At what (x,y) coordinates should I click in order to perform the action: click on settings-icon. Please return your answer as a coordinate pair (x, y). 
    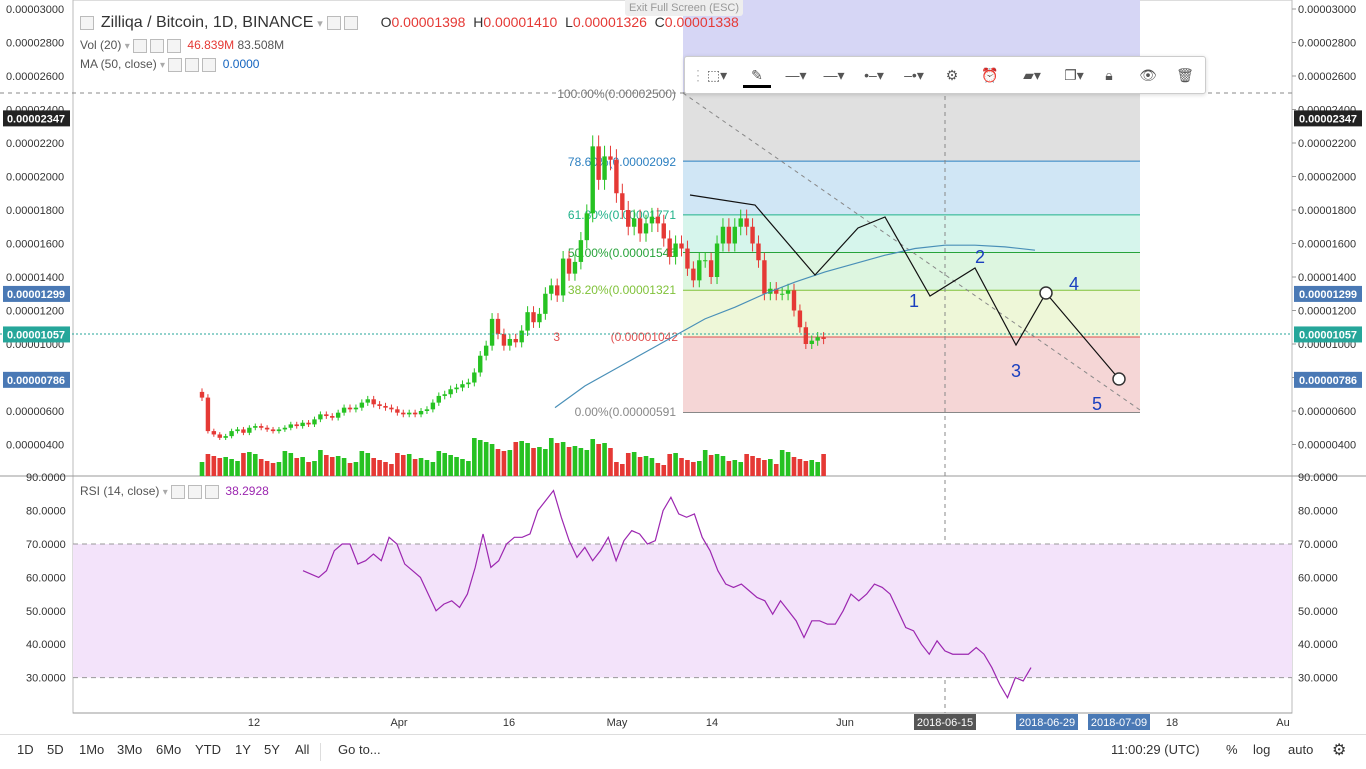
    Looking at the image, I should click on (350, 23).